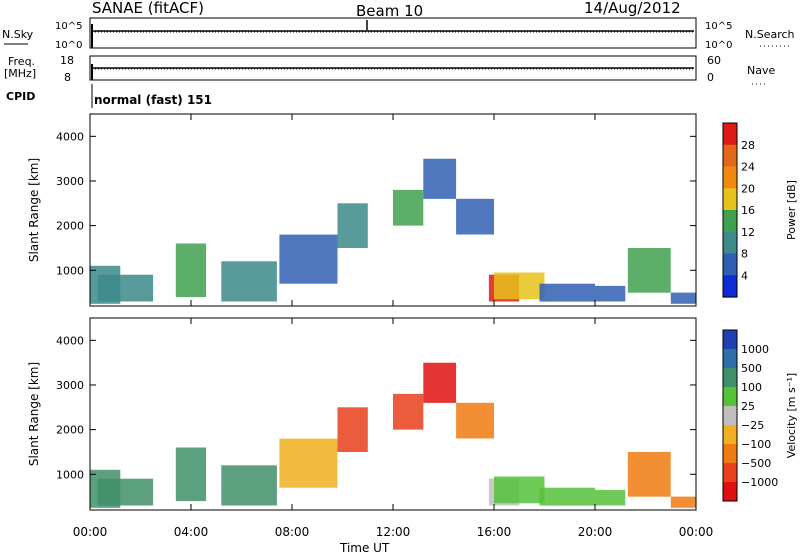 Image resolution: width=800 pixels, height=554 pixels. I want to click on power-colorbar-tick-0: 4, so click(744, 275).